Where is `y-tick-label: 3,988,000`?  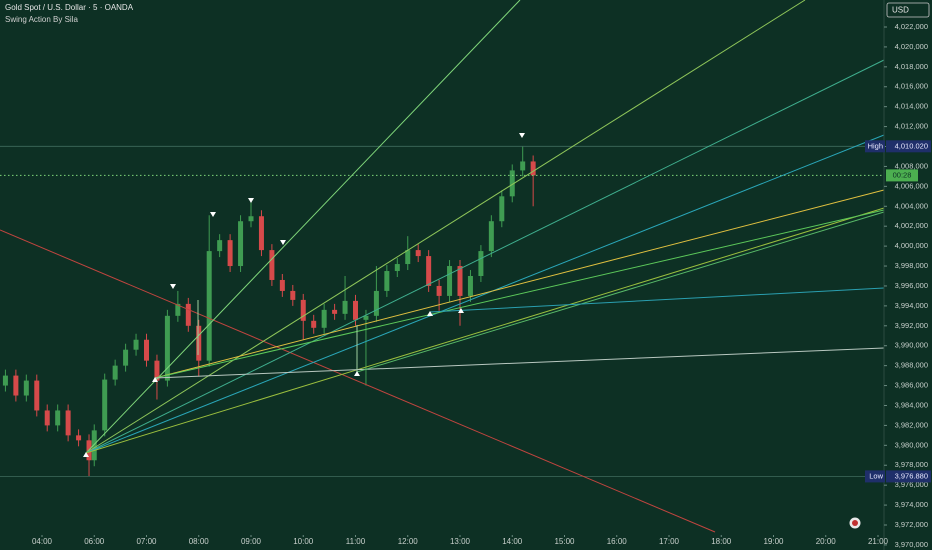
y-tick-label: 3,988,000 is located at coordinates (911, 365).